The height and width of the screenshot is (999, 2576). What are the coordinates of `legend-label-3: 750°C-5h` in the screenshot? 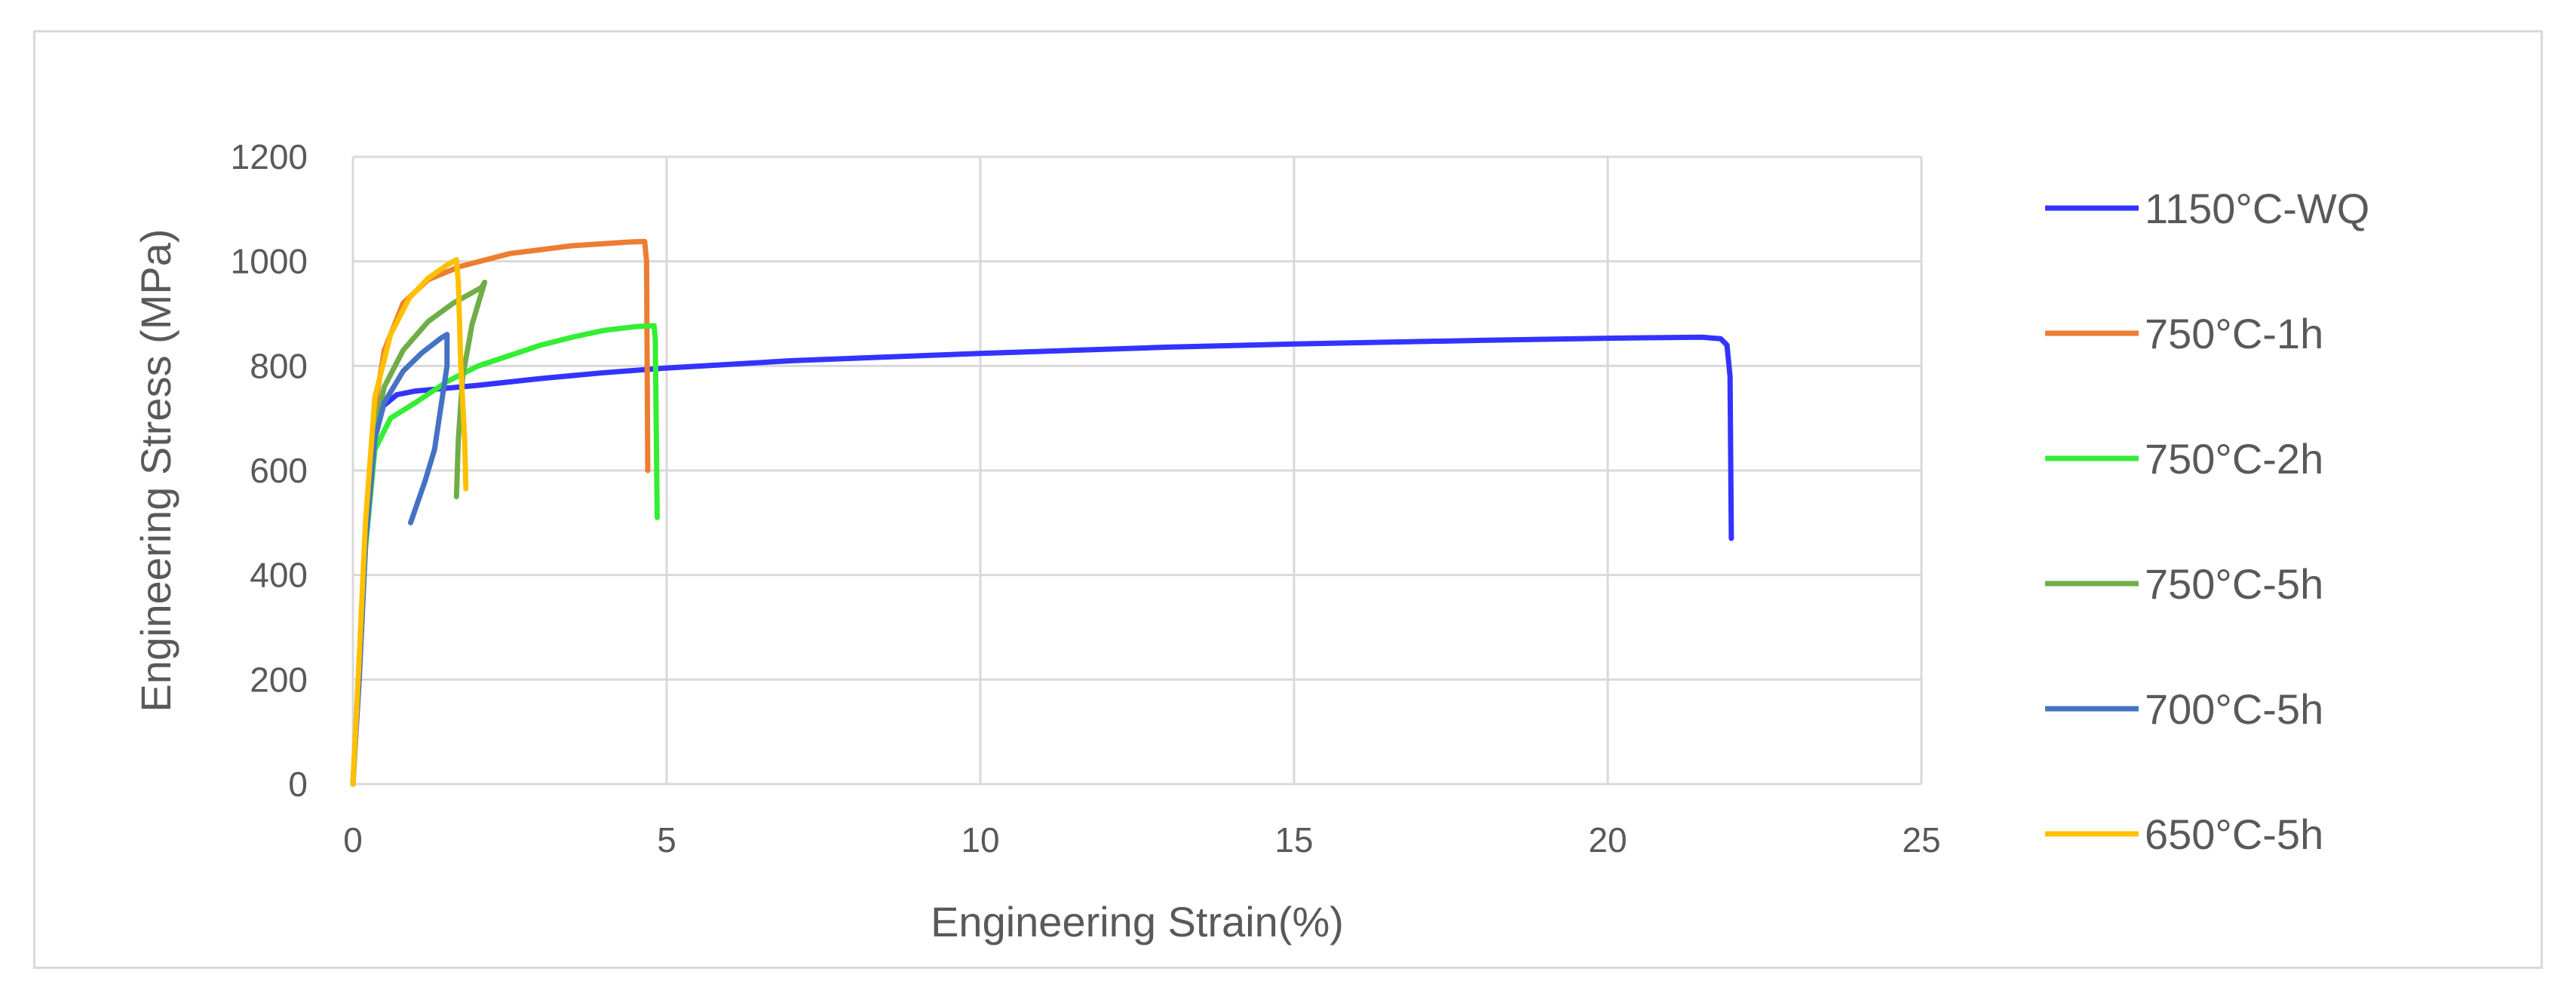 It's located at (2234, 584).